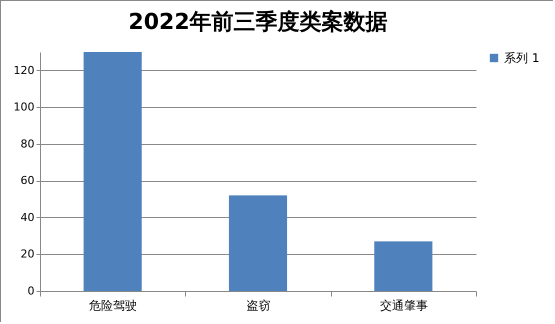 Image resolution: width=555 pixels, height=324 pixels. I want to click on y-tick-label: 120, so click(24, 70).